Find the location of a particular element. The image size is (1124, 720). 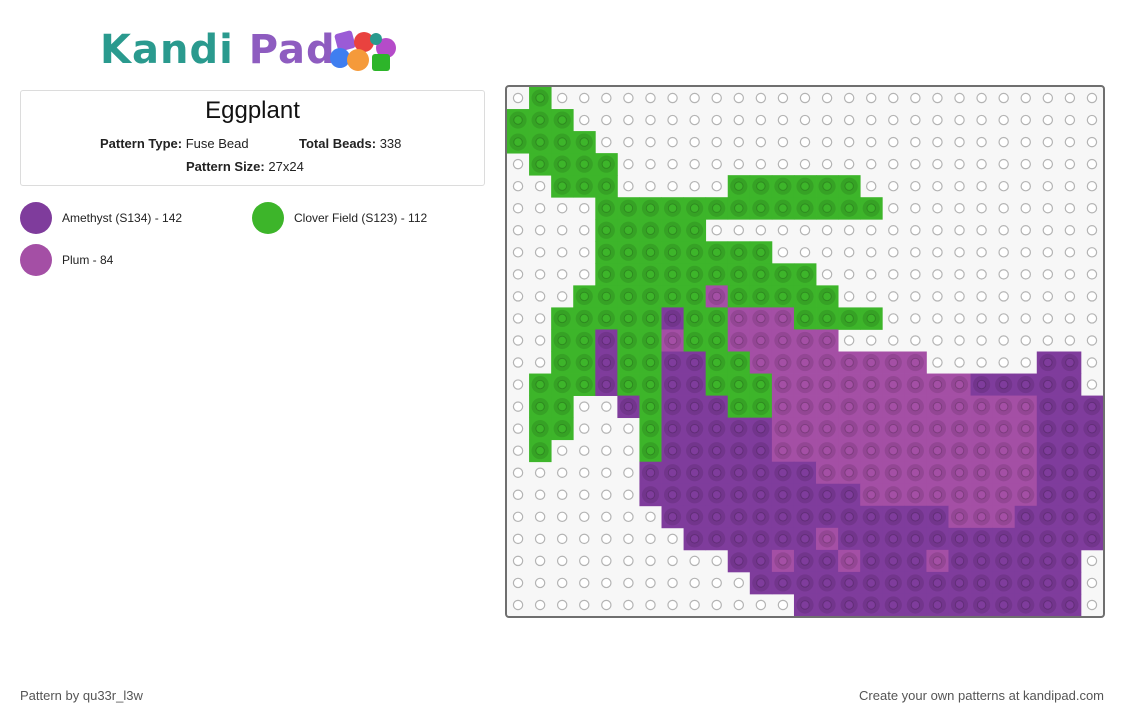

legend-item-plum: Plum - 84 is located at coordinates (130, 261).